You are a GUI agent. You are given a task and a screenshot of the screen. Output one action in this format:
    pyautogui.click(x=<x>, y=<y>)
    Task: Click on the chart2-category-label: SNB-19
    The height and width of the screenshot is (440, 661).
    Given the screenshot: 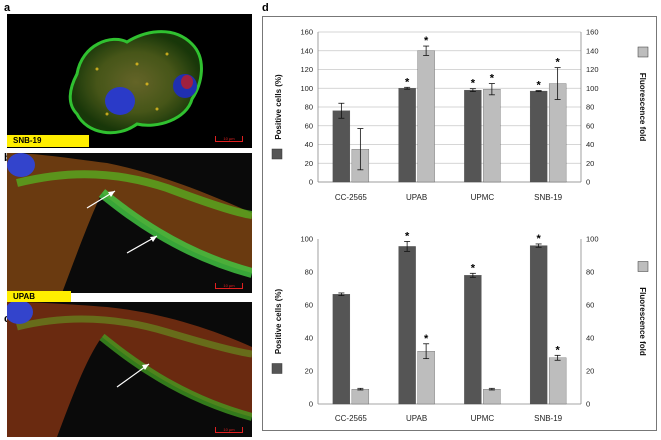 What is the action you would take?
    pyautogui.click(x=548, y=418)
    